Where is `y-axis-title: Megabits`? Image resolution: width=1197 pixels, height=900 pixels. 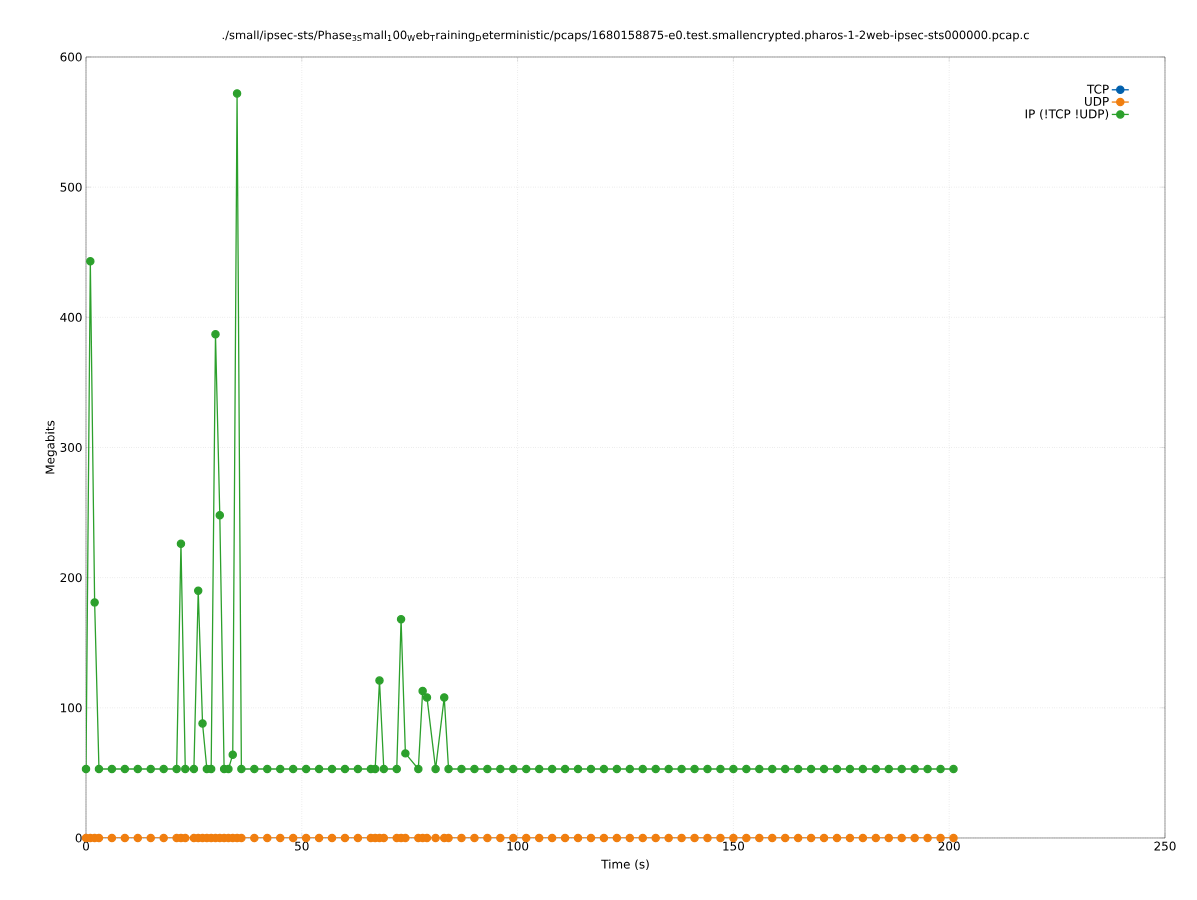
y-axis-title: Megabits is located at coordinates (51, 447).